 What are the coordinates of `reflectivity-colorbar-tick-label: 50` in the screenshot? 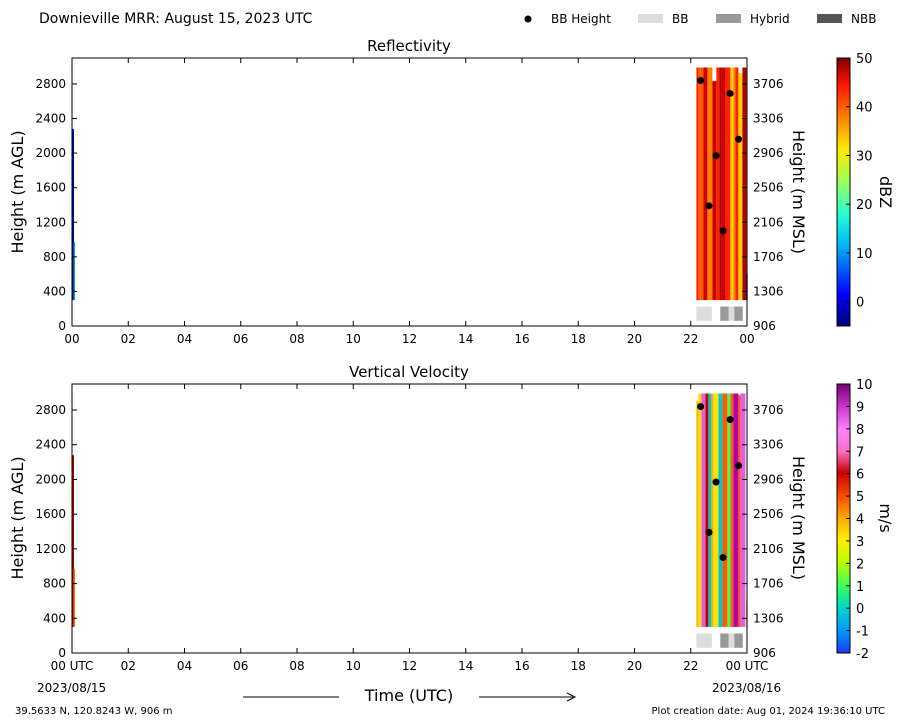 It's located at (864, 59).